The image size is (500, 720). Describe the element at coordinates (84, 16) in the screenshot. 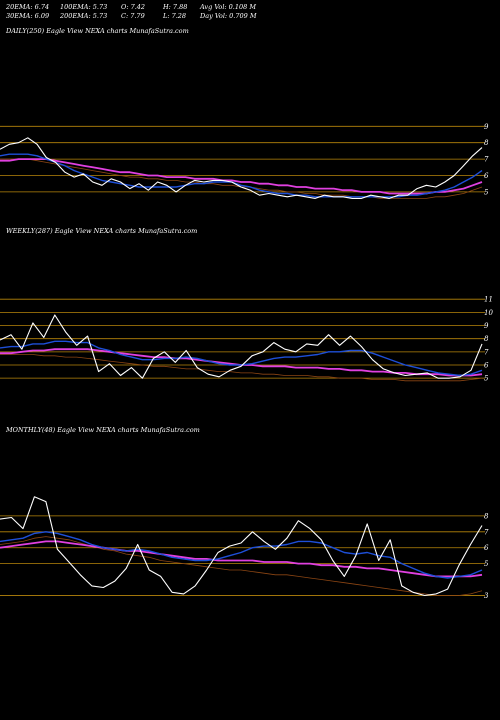

I see `ema200-readout: 200EMA: 5.73` at that location.